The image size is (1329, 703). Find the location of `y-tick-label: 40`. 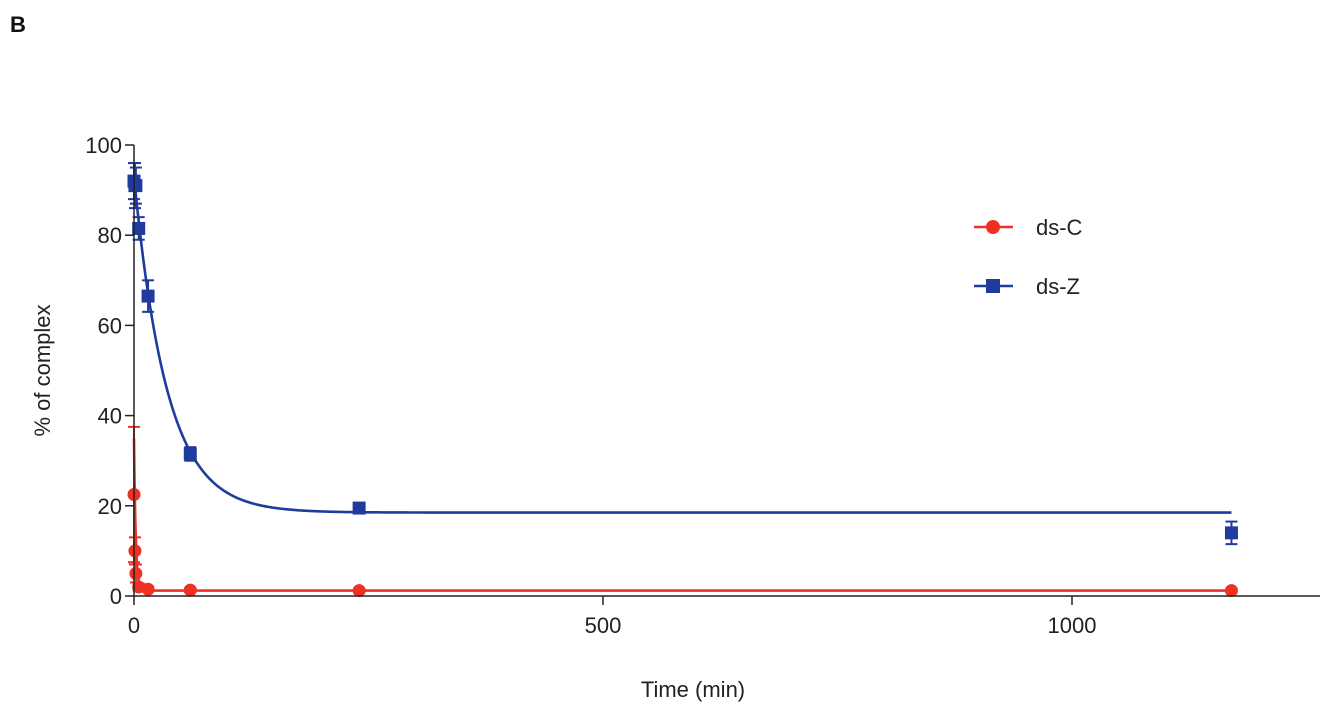

y-tick-label: 40 is located at coordinates (110, 416).